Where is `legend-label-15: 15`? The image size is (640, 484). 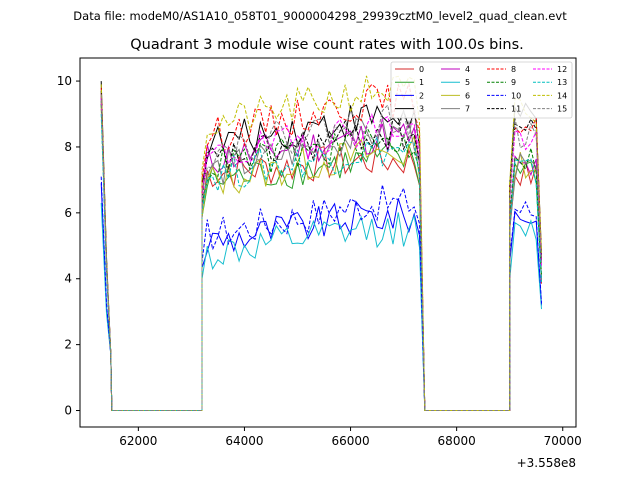 legend-label-15: 15 is located at coordinates (562, 109).